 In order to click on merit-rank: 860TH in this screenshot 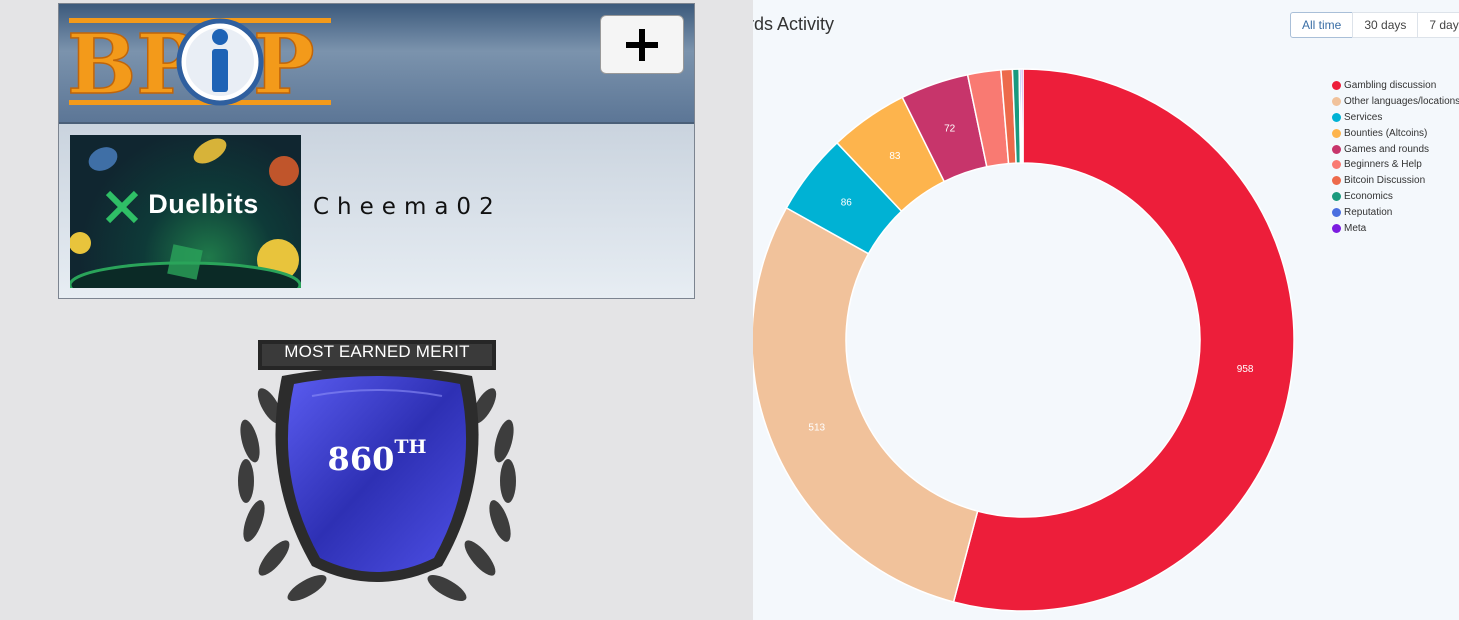, I will do `click(377, 457)`.